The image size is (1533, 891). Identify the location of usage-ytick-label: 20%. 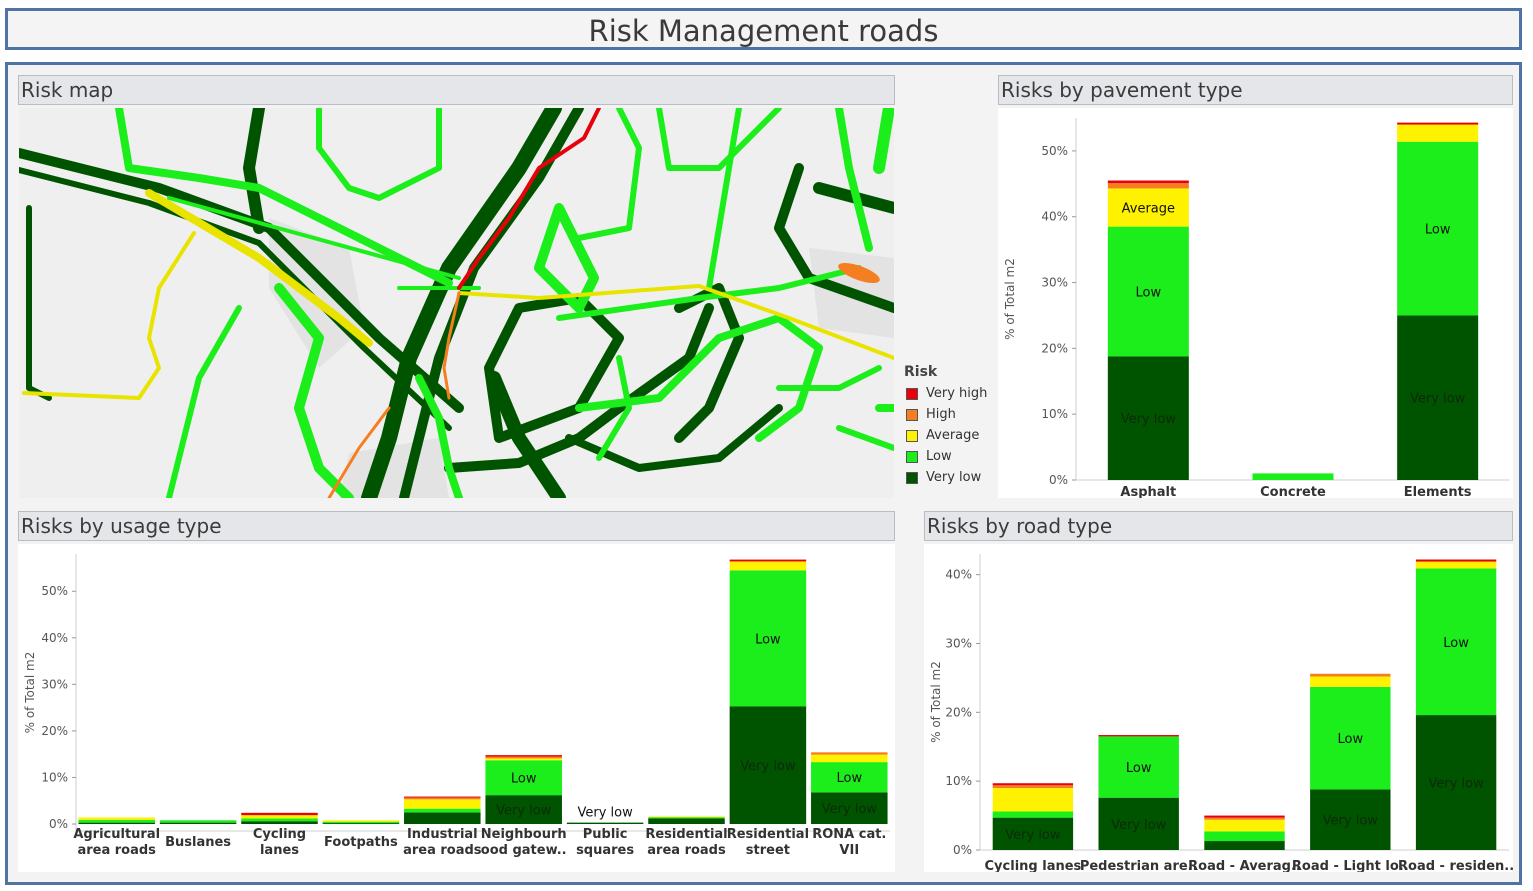
(54, 731).